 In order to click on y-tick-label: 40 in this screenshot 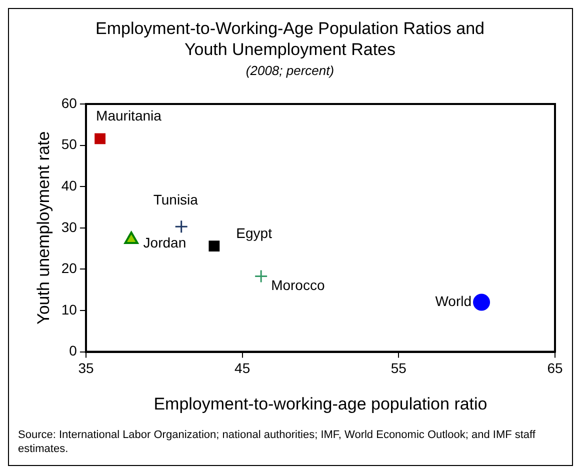, I will do `click(69, 185)`.